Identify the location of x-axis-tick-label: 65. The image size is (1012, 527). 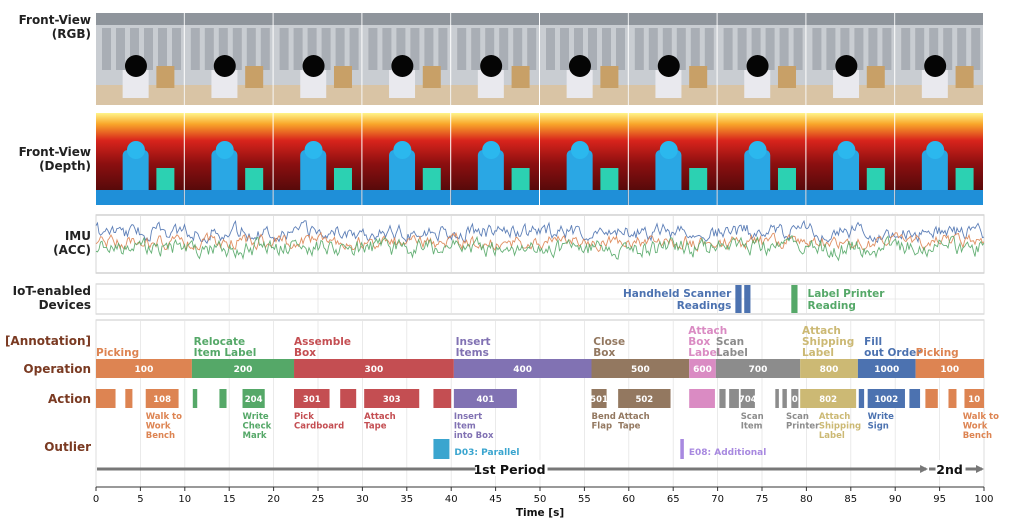
(673, 499).